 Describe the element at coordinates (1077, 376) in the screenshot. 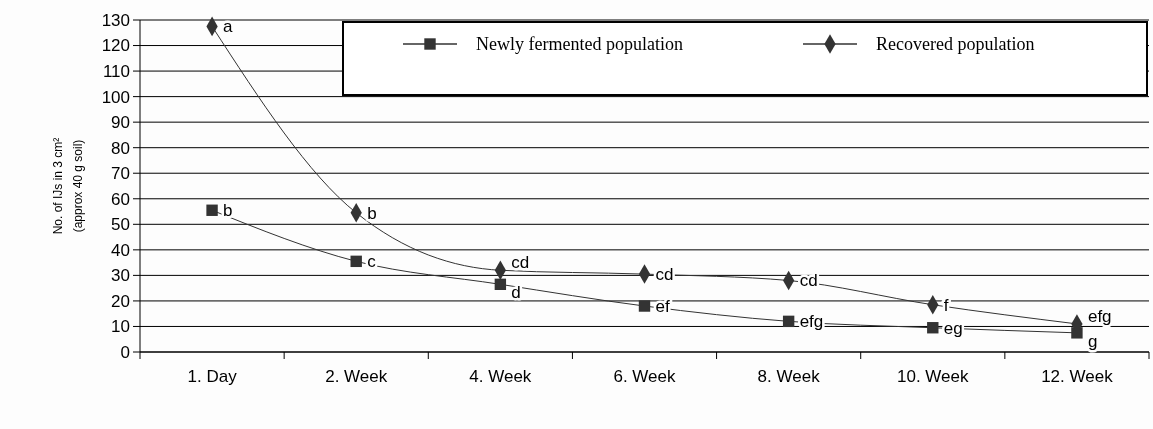

I see `x-tick-label: 12. Week` at that location.